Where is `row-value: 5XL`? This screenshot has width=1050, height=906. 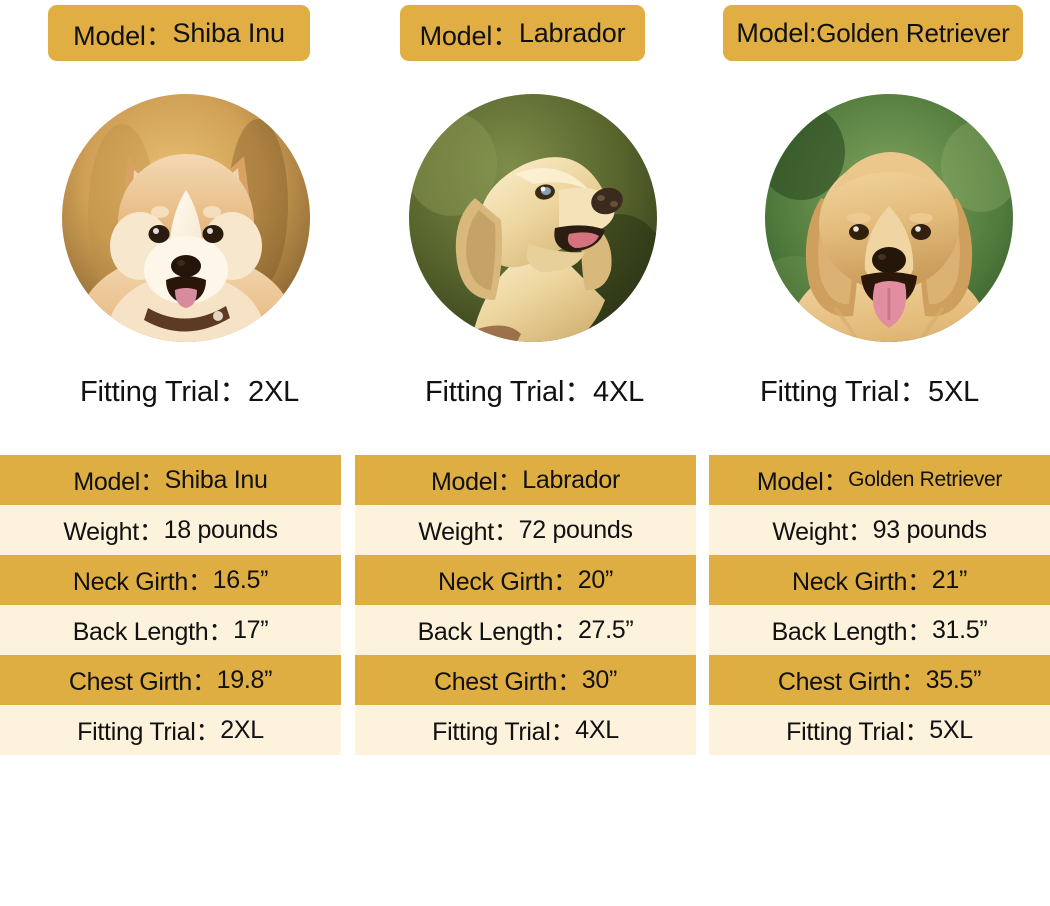
row-value: 5XL is located at coordinates (951, 729).